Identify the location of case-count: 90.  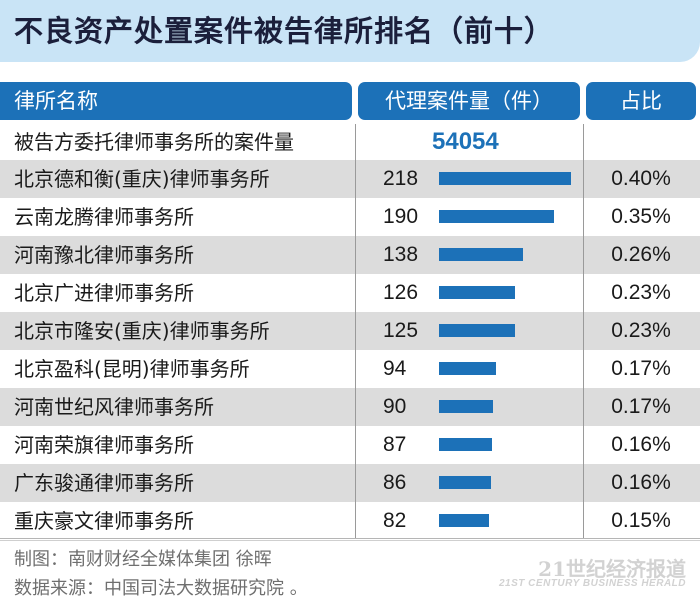
(395, 406).